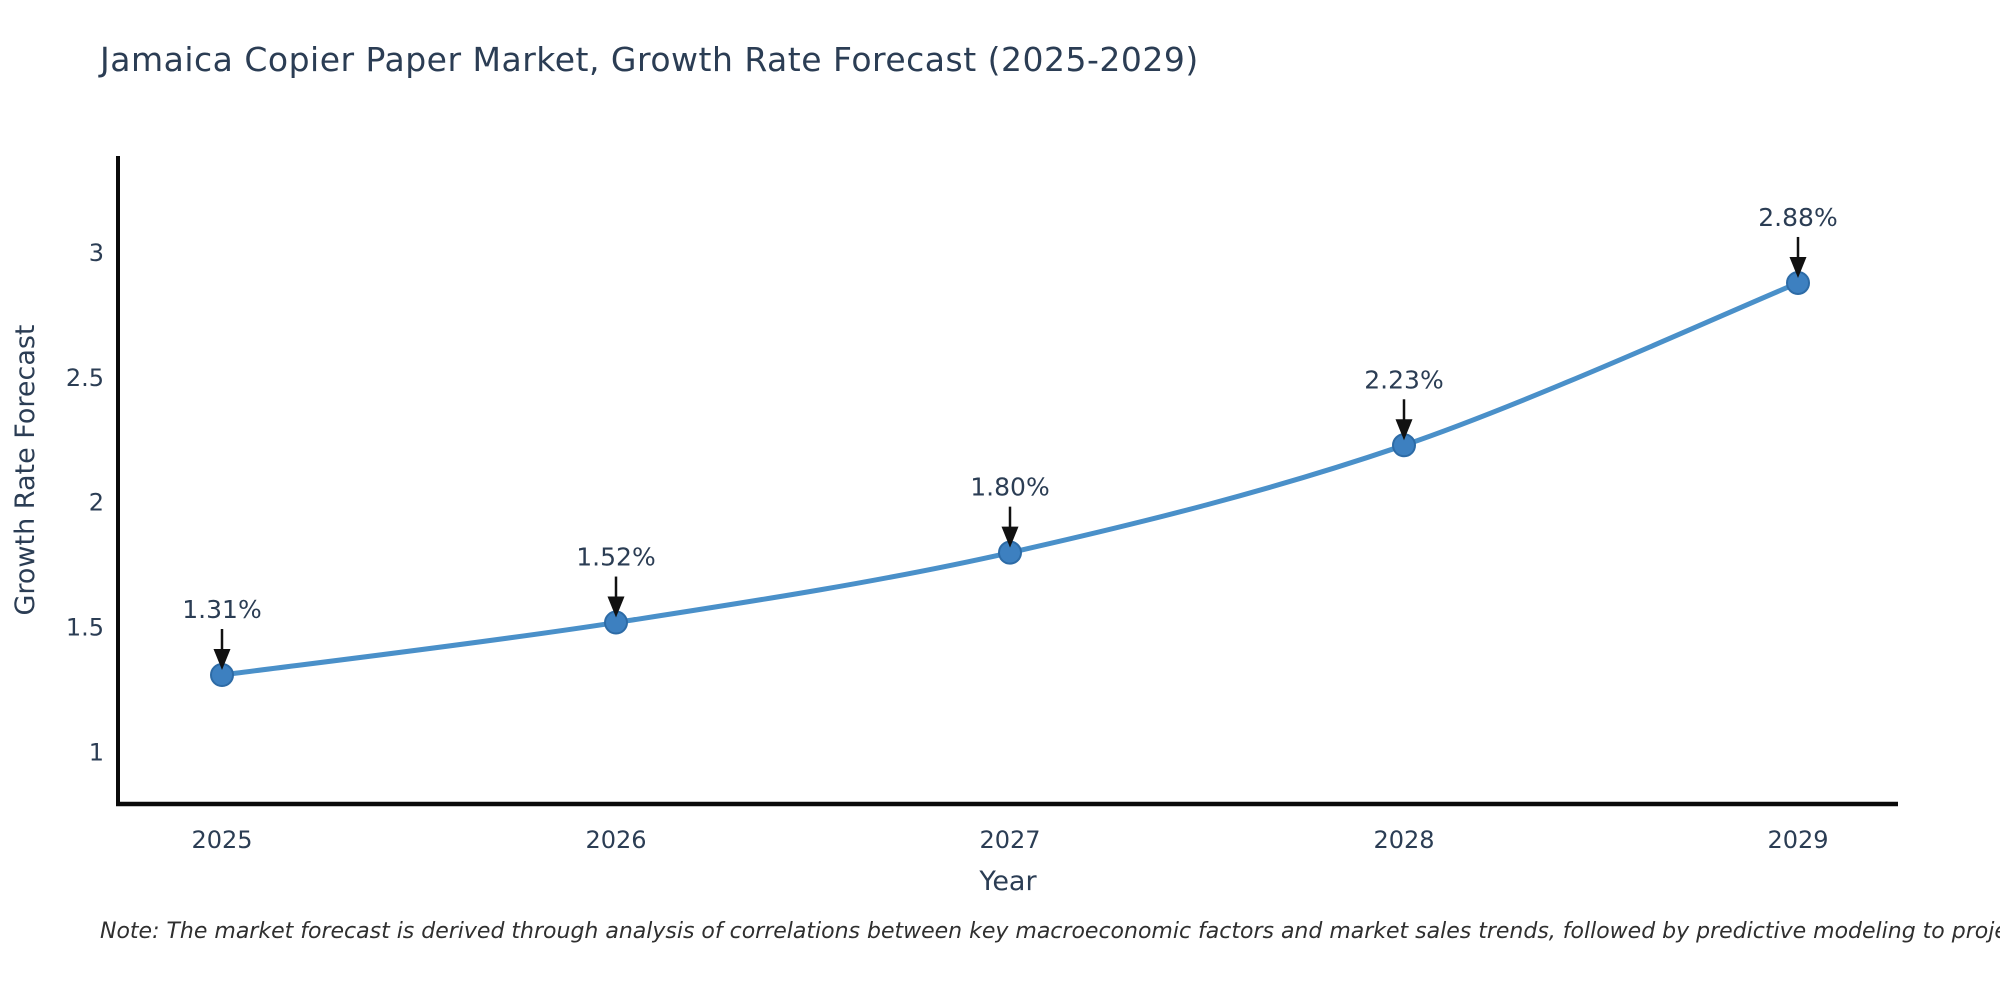 This screenshot has height=1000, width=2000. I want to click on data-point-value-label: 1.31%, so click(221, 609).